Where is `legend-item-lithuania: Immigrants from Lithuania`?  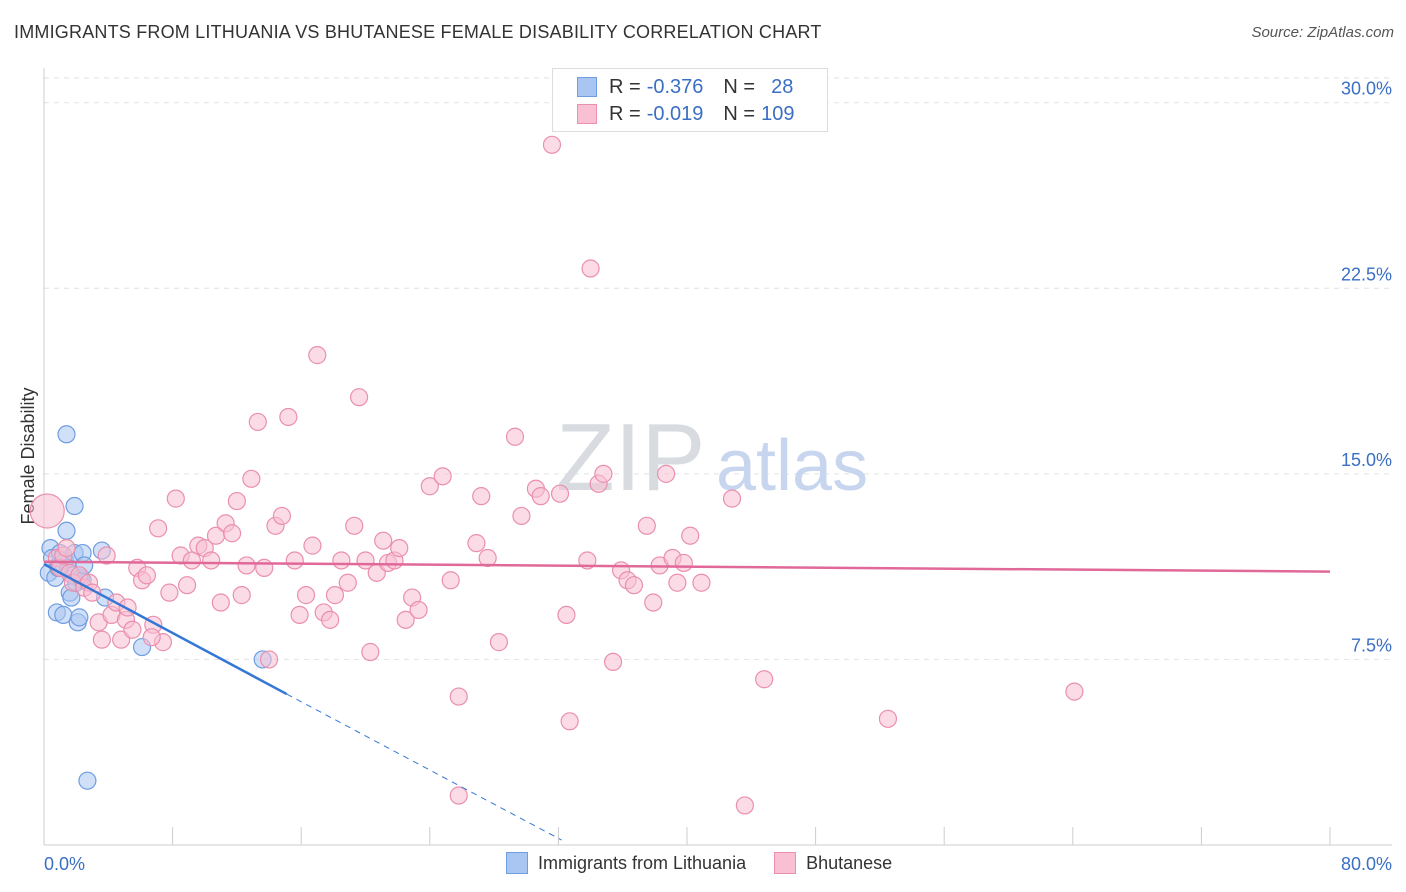 legend-item-lithuania: Immigrants from Lithuania is located at coordinates (626, 863).